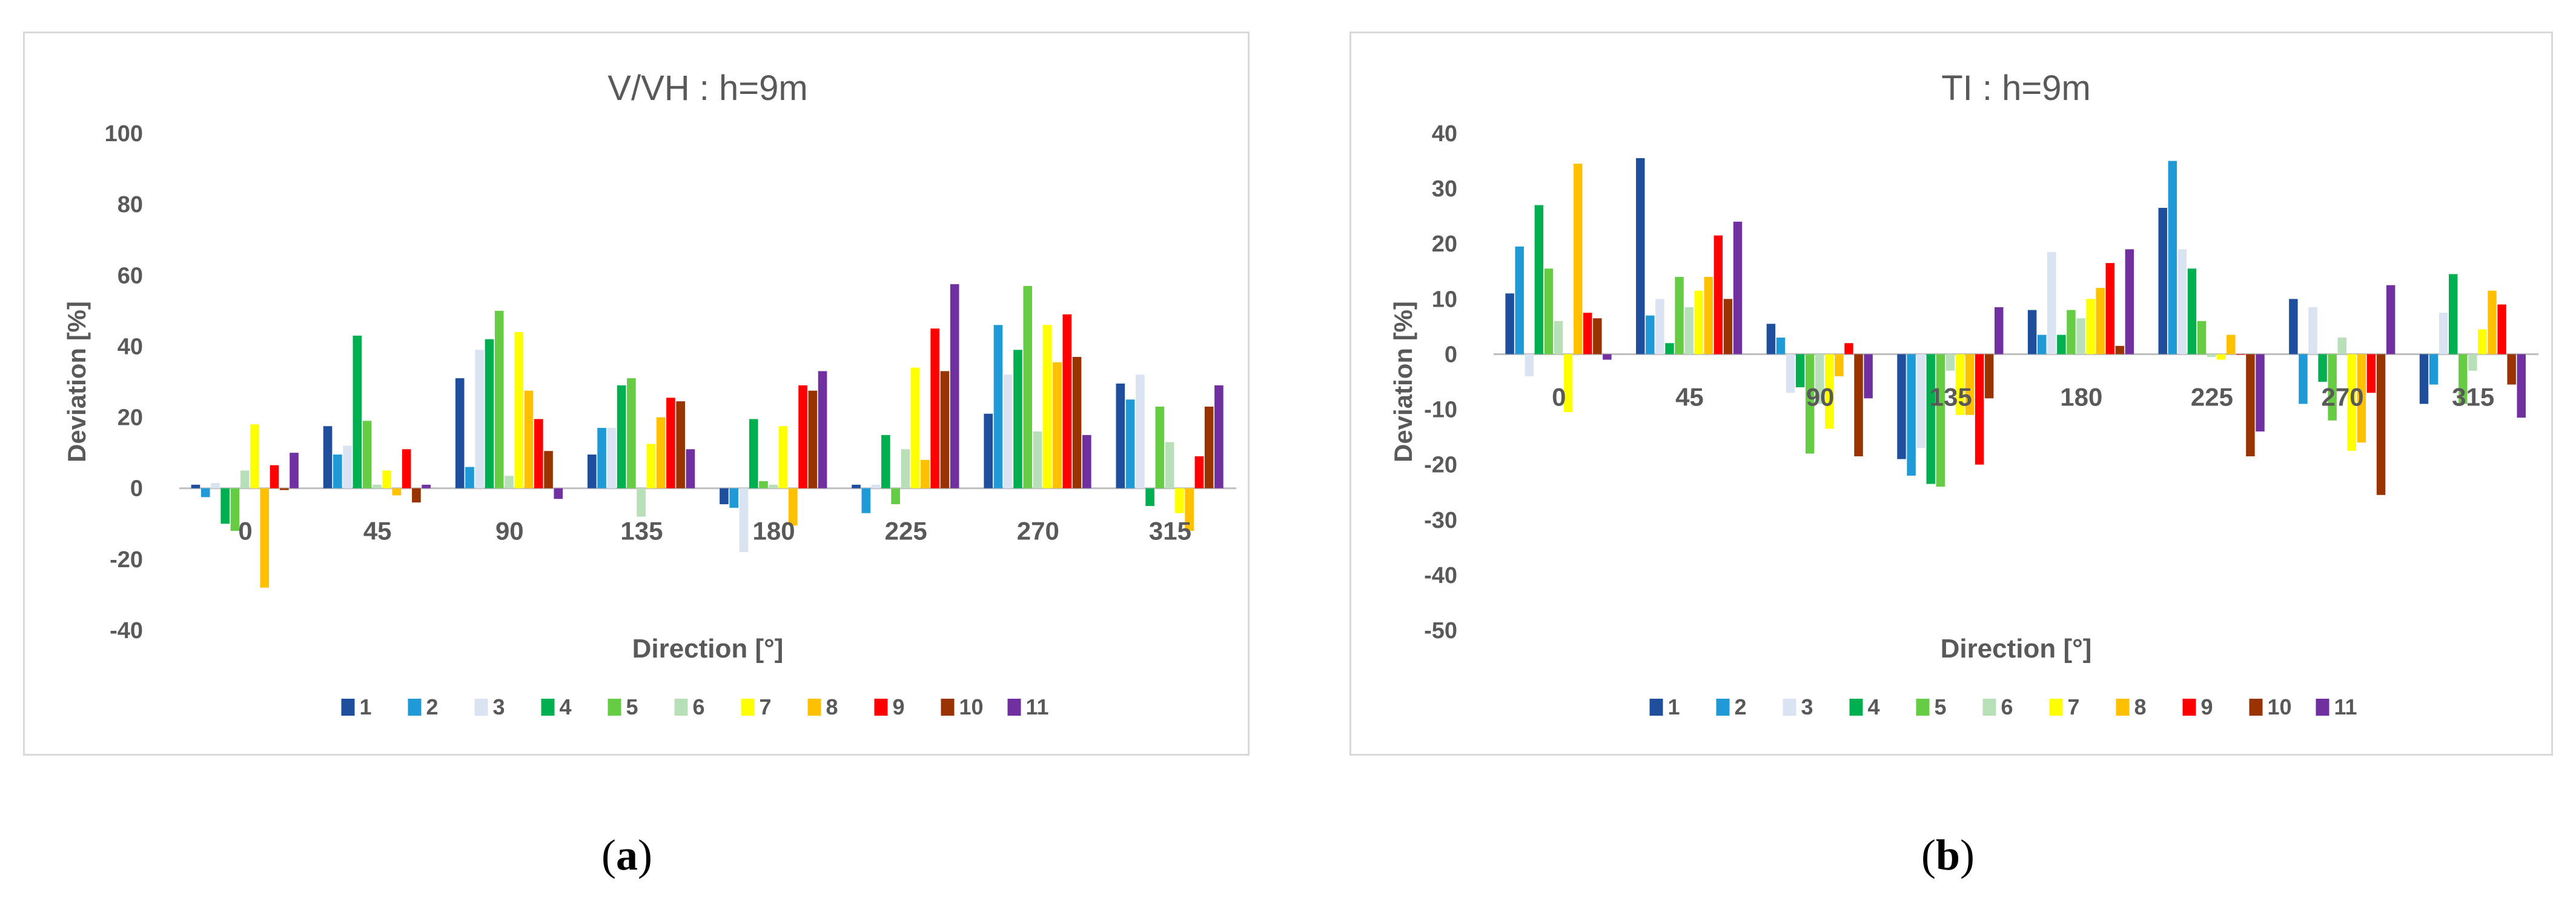 The width and height of the screenshot is (2576, 909). I want to click on y-tick-label: -40, so click(126, 631).